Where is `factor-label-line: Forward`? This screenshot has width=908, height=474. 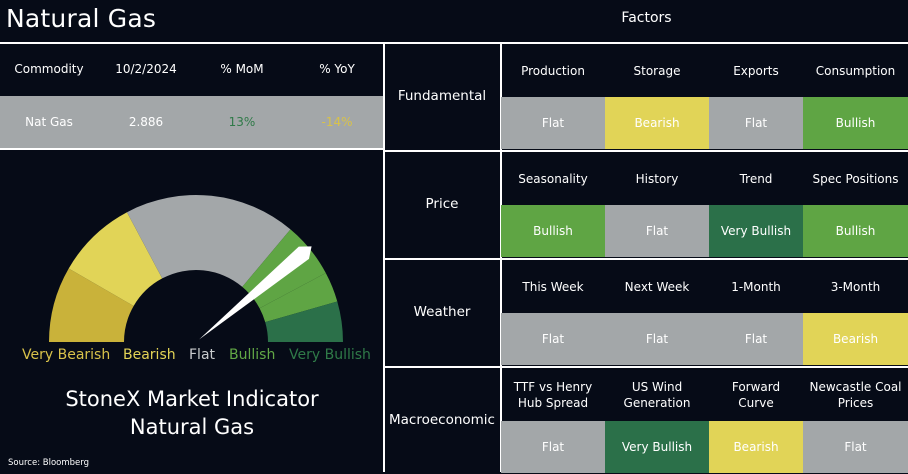
factor-label-line: Forward is located at coordinates (756, 387).